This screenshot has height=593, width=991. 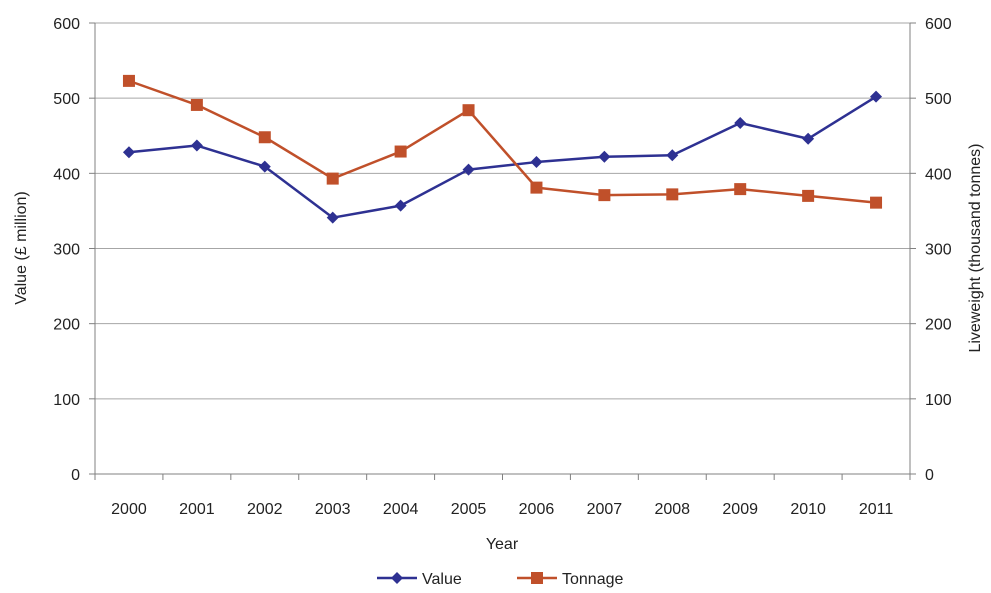 I want to click on x-tick-label: 2007, so click(x=605, y=509).